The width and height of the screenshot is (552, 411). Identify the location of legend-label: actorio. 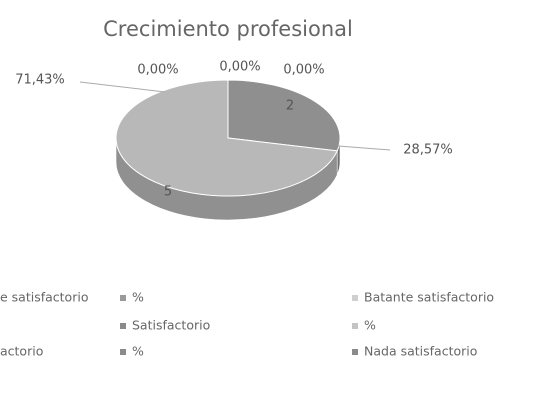
(21, 351).